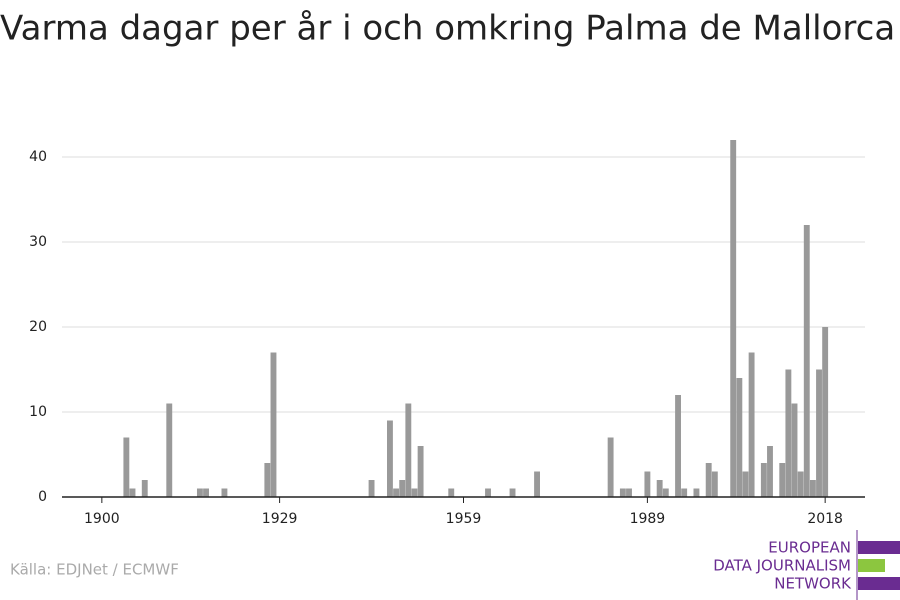 This screenshot has height=600, width=900. I want to click on logo: EUROPEAN DATA JOURNALISM NETWORK, so click(806, 565).